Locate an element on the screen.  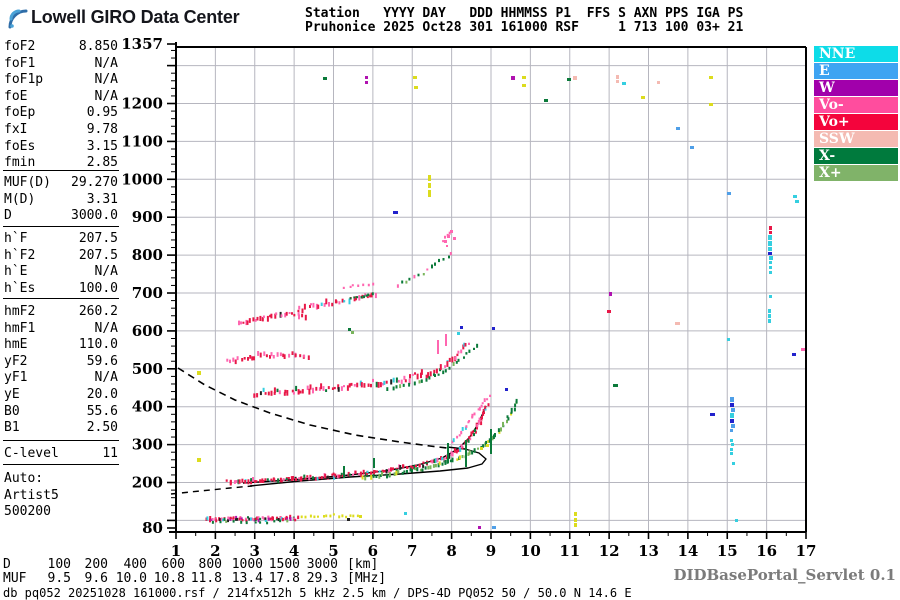
param-row-hmf2: hmF2 260.2 is located at coordinates (61, 312).